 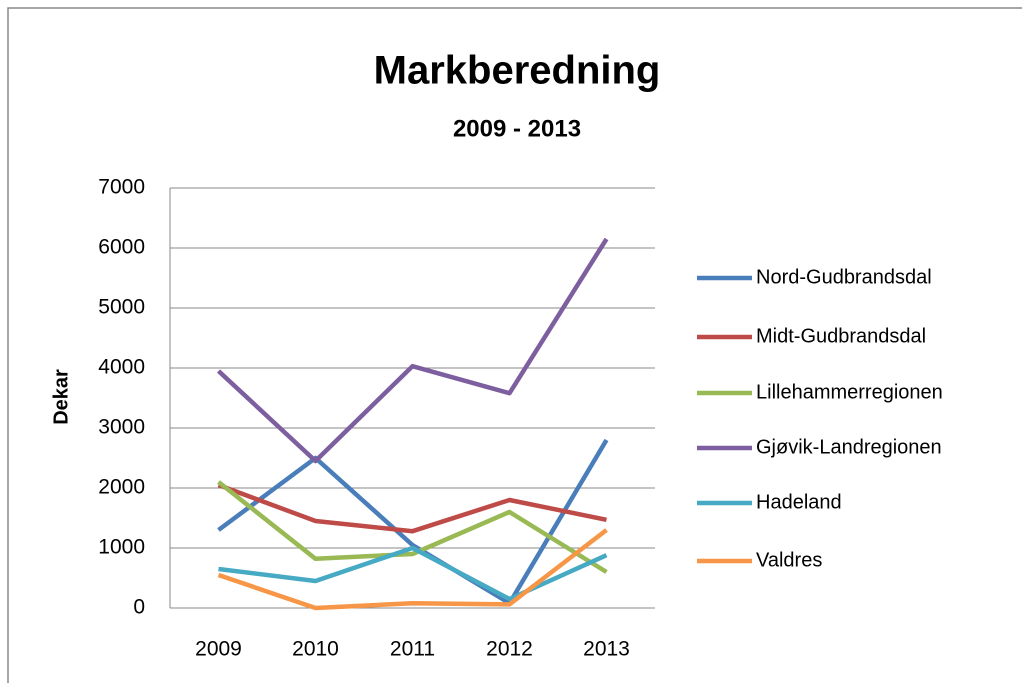 I want to click on legend-label: Hadeland, so click(x=799, y=502).